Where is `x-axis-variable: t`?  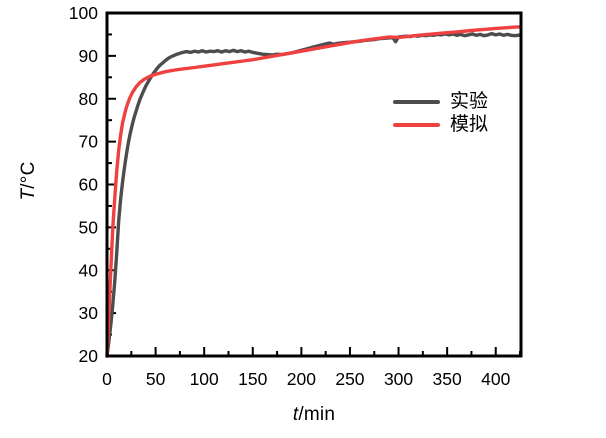
x-axis-variable: t is located at coordinates (295, 414).